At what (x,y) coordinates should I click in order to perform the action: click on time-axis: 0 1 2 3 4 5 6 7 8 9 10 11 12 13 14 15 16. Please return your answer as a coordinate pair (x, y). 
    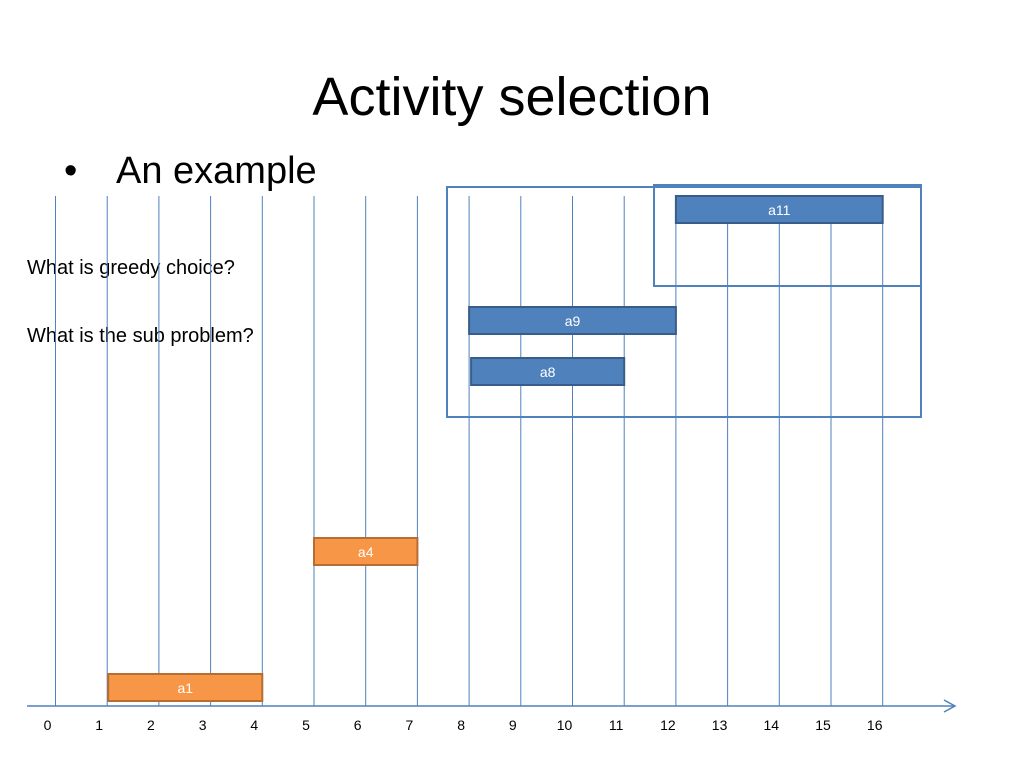
    Looking at the image, I should click on (492, 716).